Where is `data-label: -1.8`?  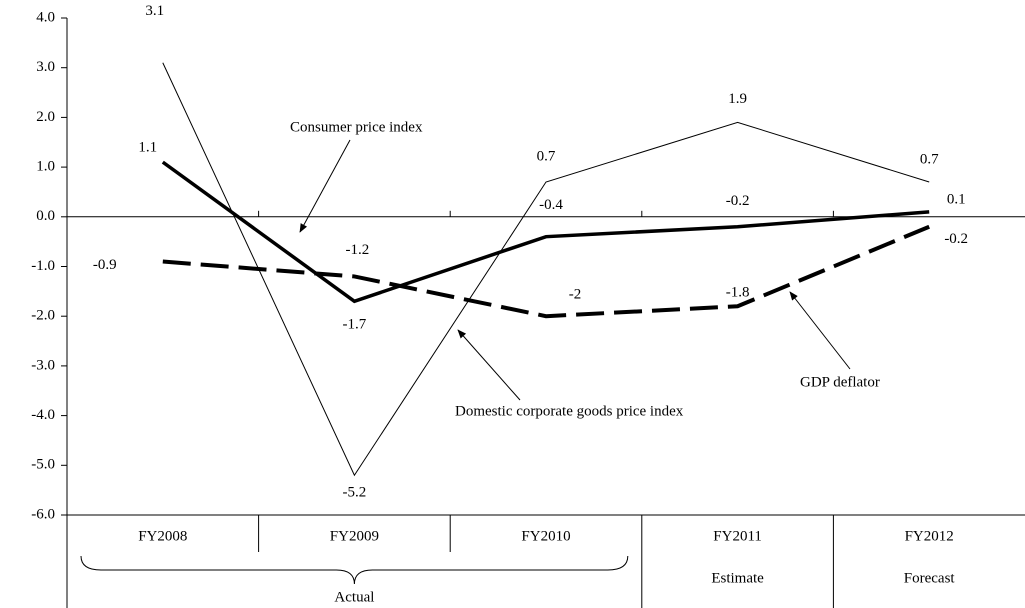 data-label: -1.8 is located at coordinates (738, 293).